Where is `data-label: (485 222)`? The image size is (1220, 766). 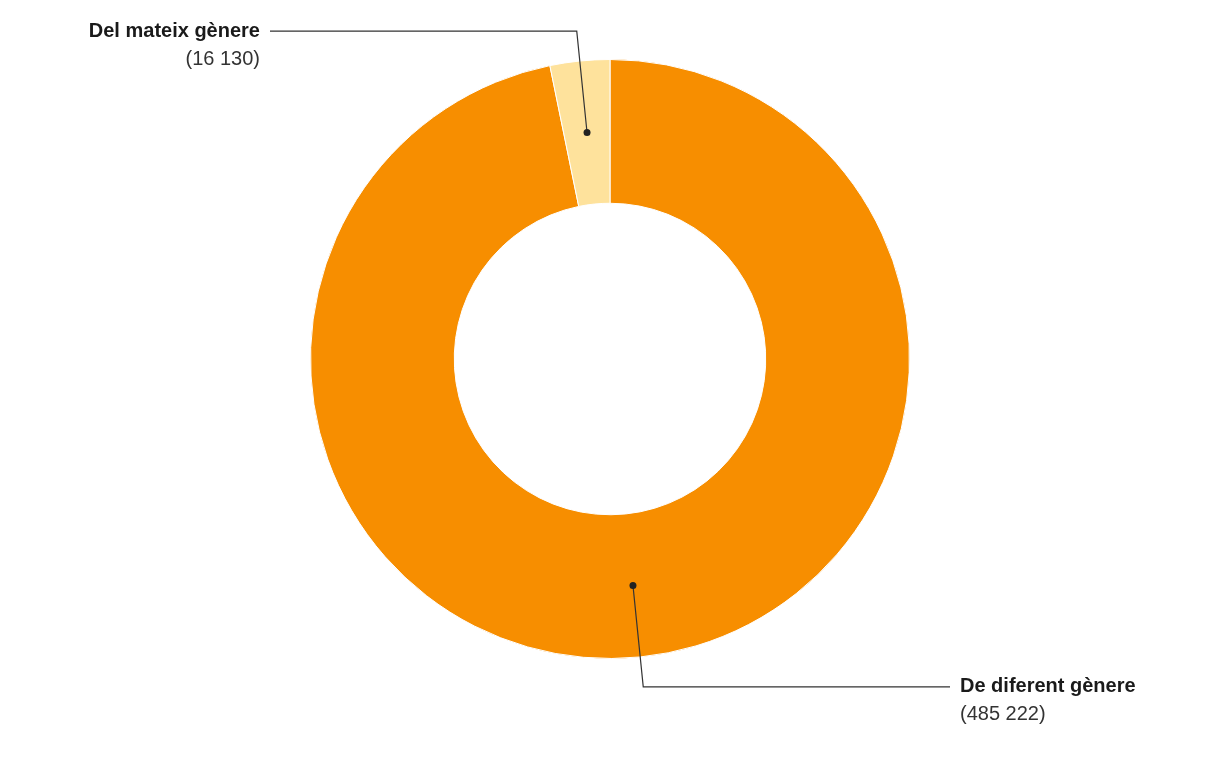
data-label: (485 222) is located at coordinates (1003, 713).